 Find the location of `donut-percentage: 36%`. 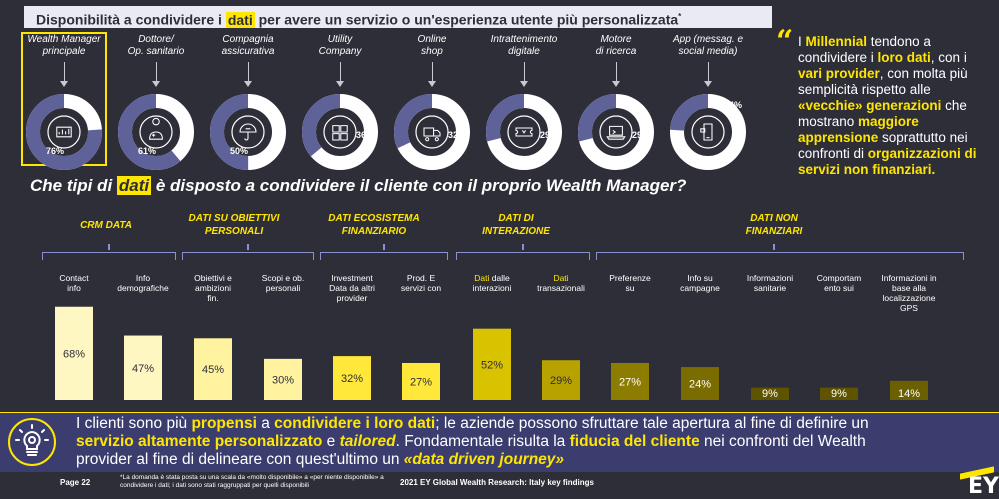

donut-percentage: 36% is located at coordinates (365, 135).